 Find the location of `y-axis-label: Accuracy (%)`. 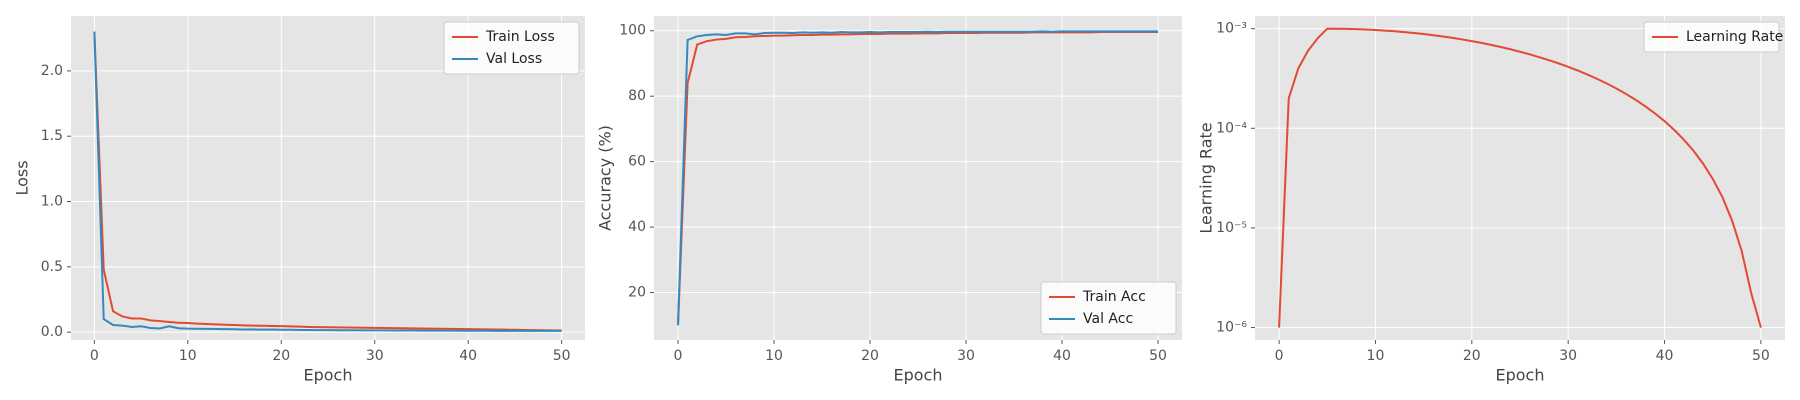

y-axis-label: Accuracy (%) is located at coordinates (605, 178).